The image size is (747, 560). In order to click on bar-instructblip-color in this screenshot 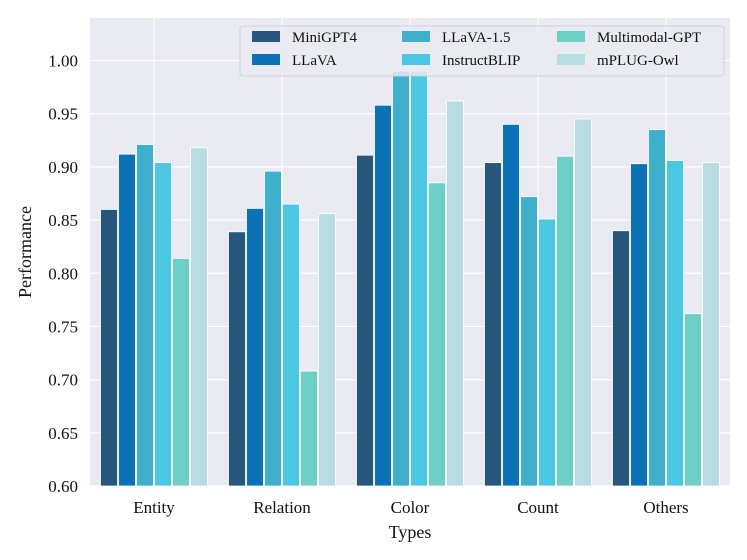, I will do `click(419, 278)`.